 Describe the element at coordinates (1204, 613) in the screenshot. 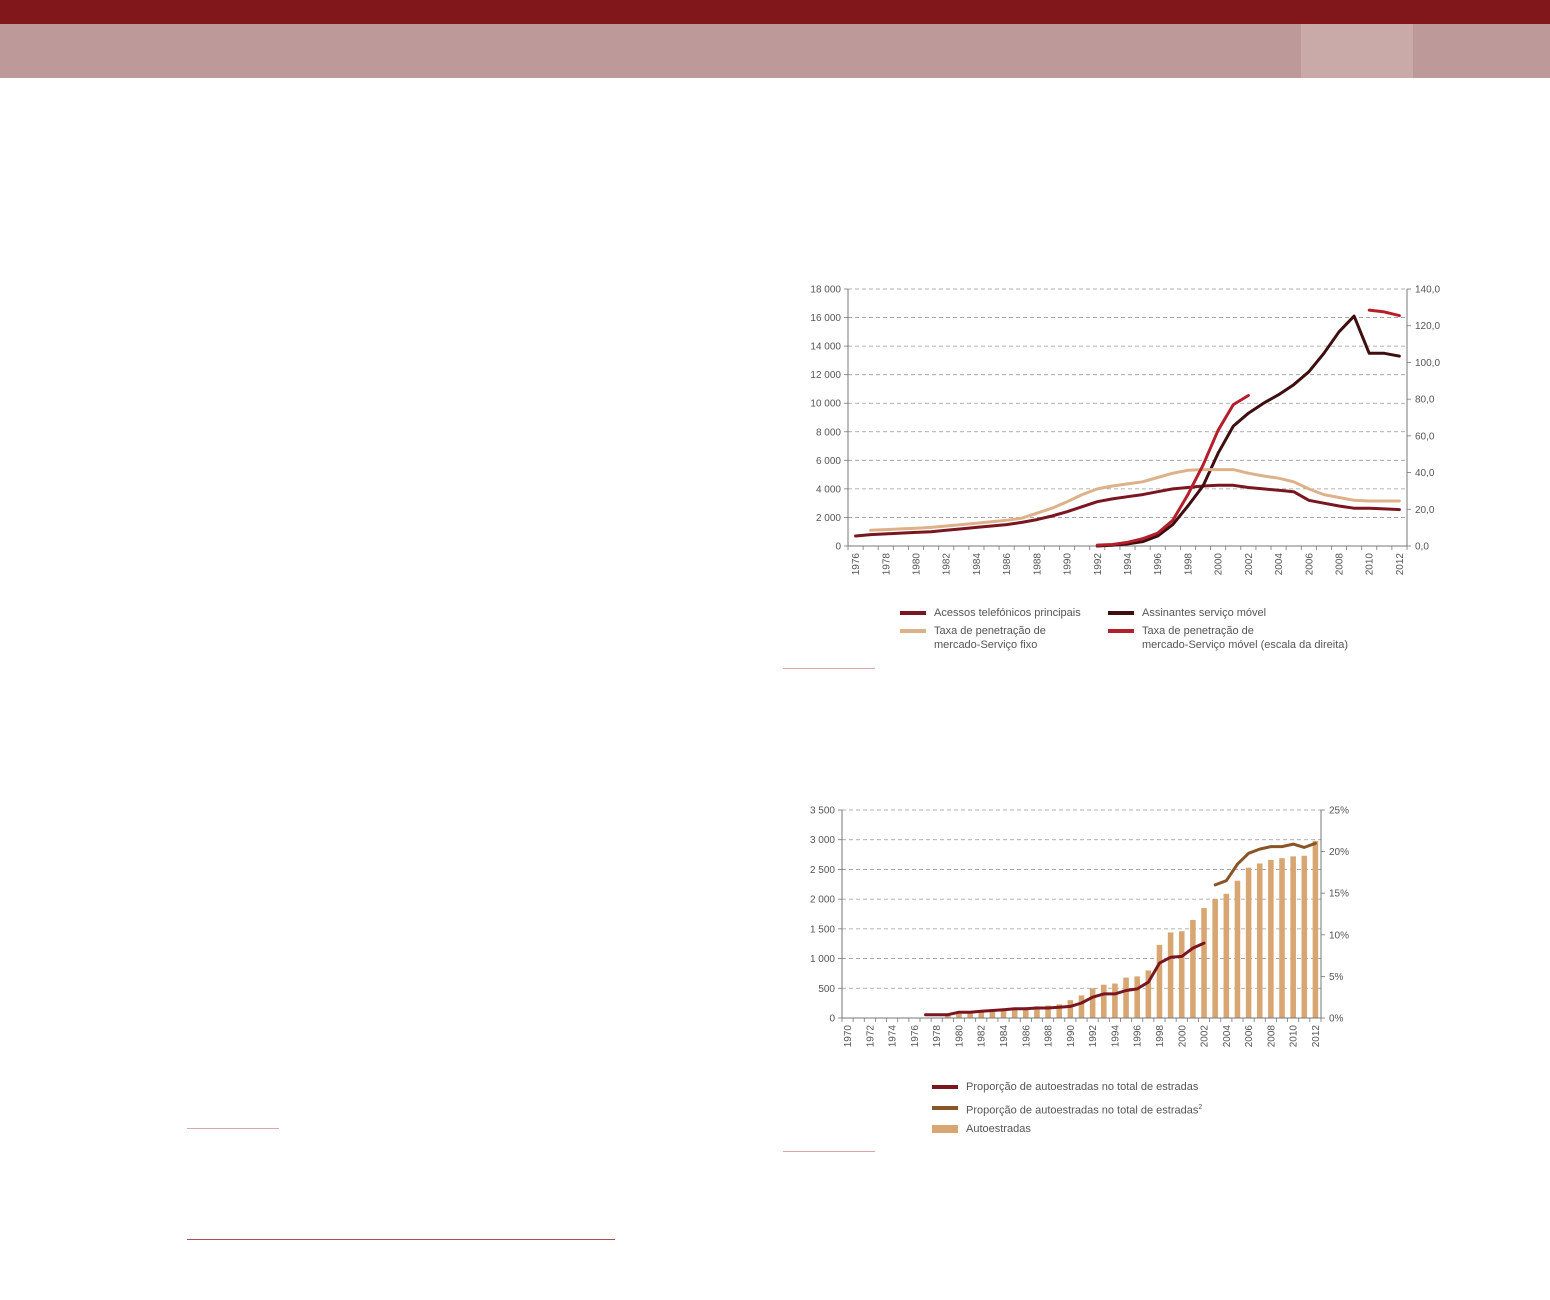

I see `legend-label: Assinantes serviço móvel` at that location.